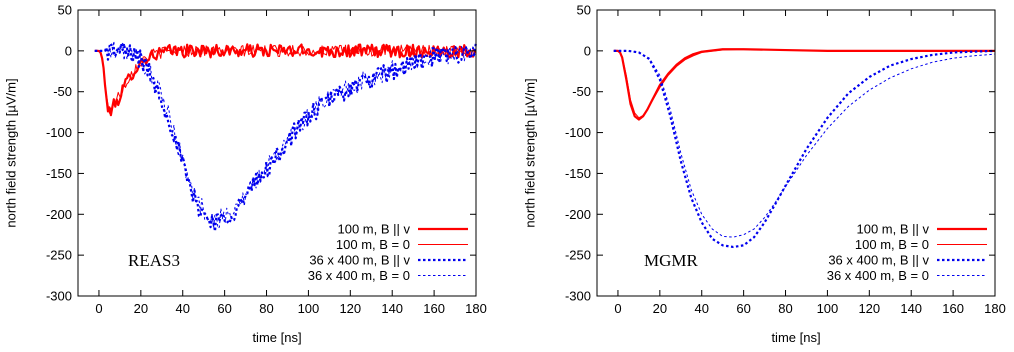 The height and width of the screenshot is (352, 1014). I want to click on panel-annotation: REAS3, so click(154, 260).